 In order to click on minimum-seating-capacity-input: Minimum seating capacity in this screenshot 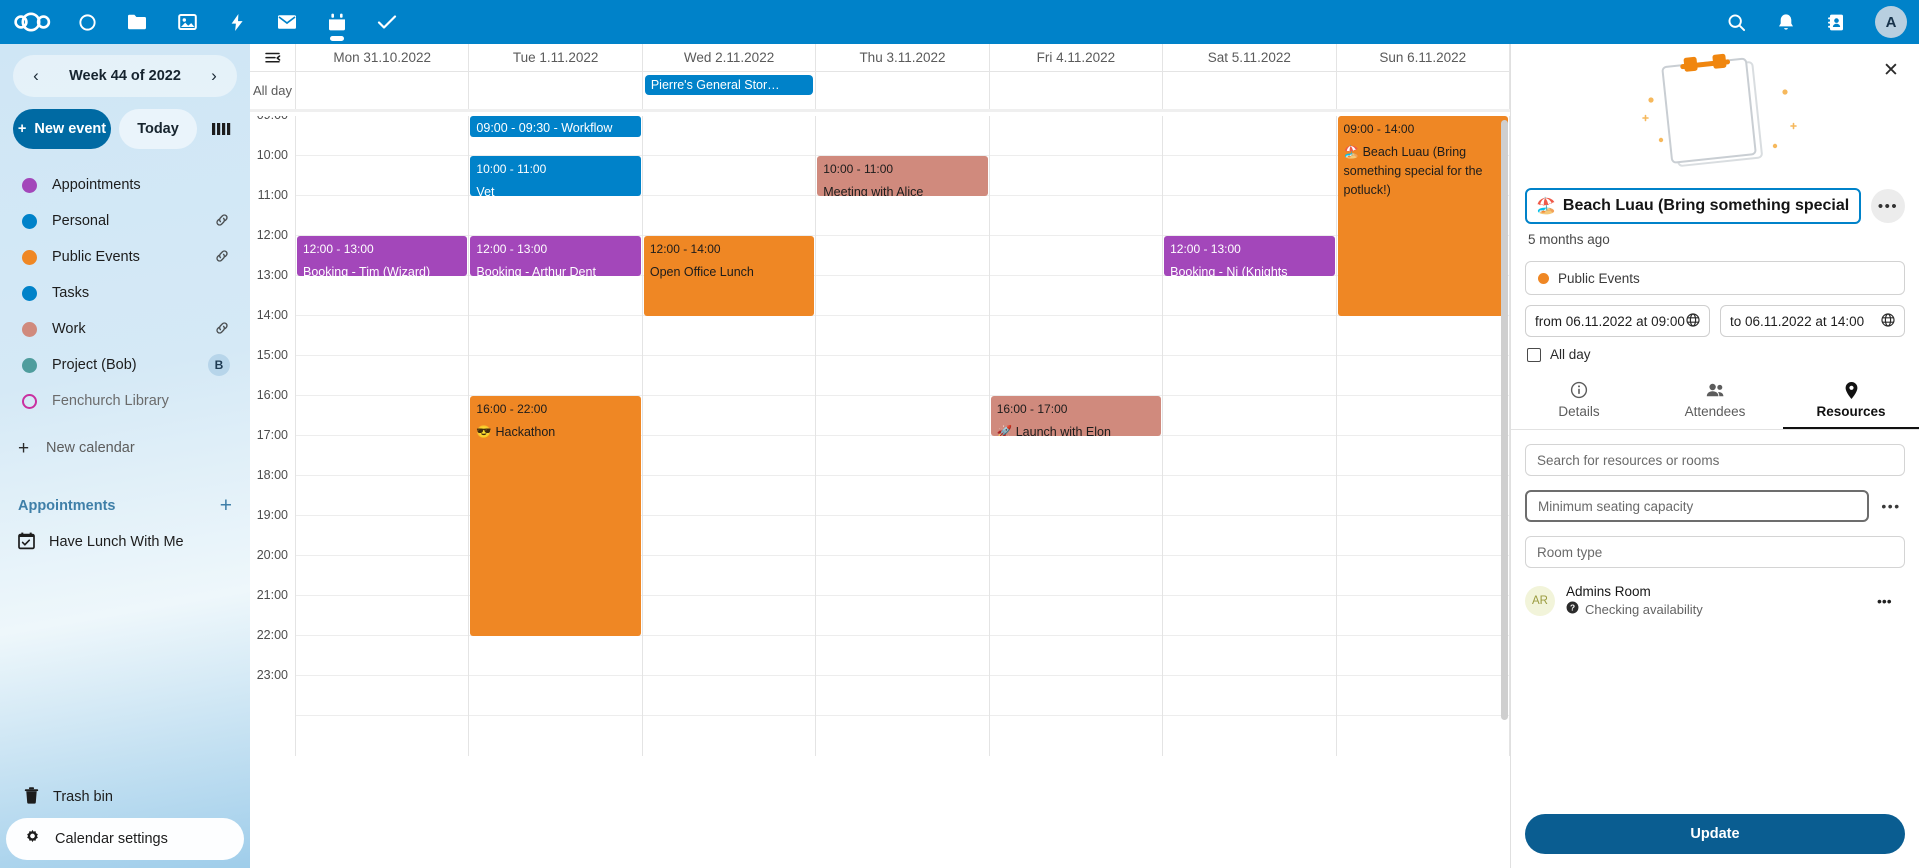, I will do `click(1697, 506)`.